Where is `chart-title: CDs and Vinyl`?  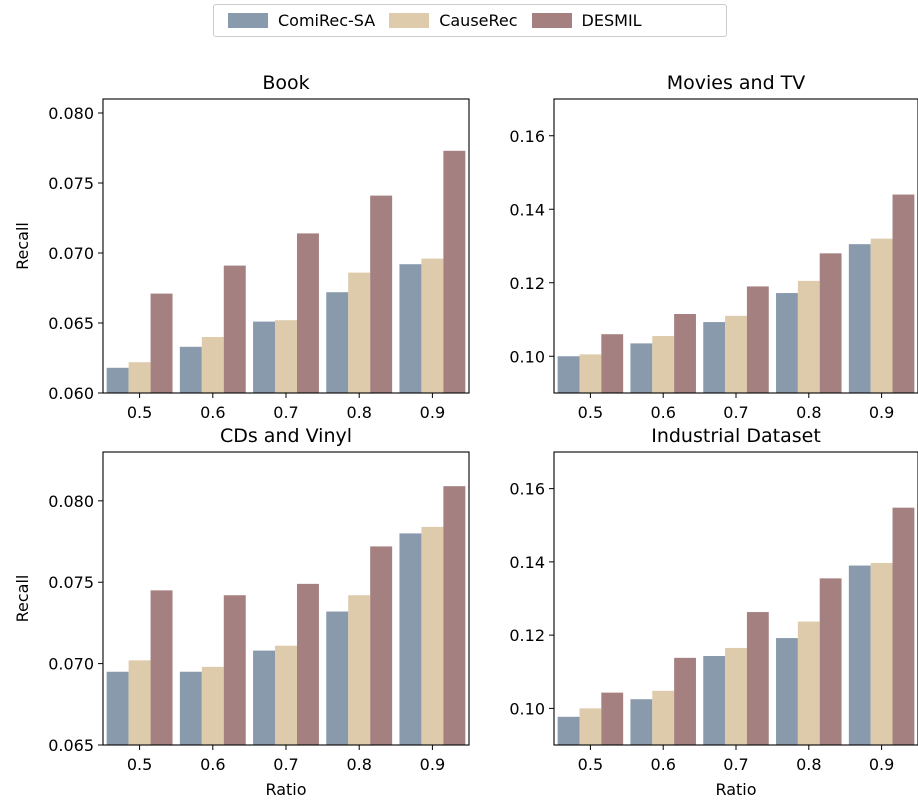
chart-title: CDs and Vinyl is located at coordinates (286, 436).